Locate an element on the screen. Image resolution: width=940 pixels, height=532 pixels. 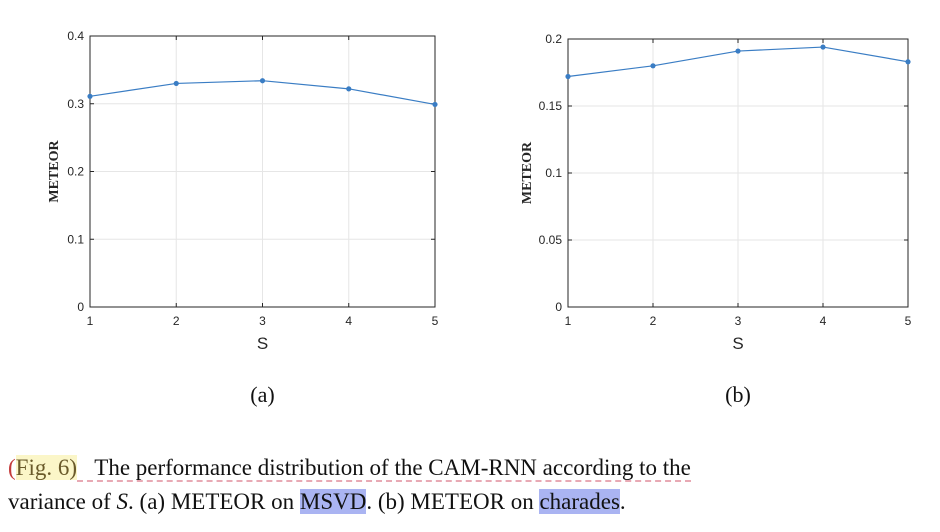
y-tick-label: 0.15 is located at coordinates (551, 106).